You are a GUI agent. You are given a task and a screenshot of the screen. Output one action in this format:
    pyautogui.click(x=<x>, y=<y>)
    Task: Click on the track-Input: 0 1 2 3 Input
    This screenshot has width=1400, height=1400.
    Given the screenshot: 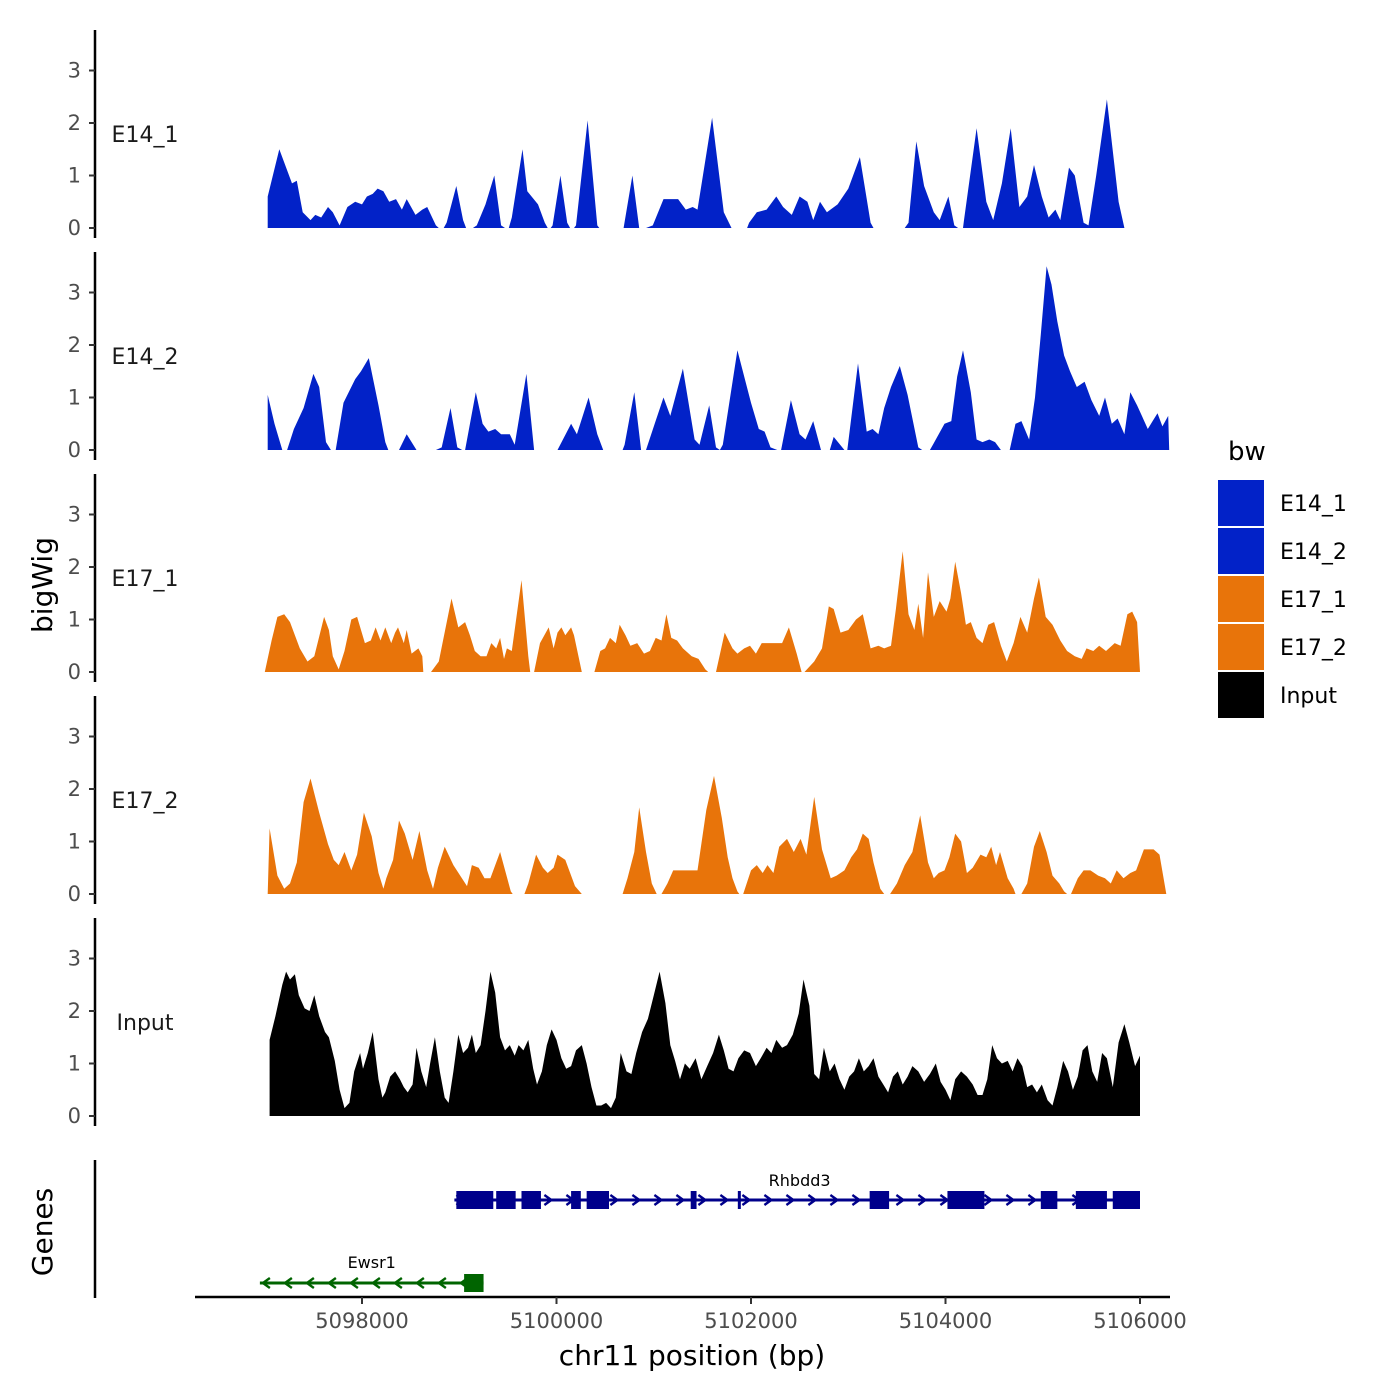 What is the action you would take?
    pyautogui.click(x=604, y=1023)
    